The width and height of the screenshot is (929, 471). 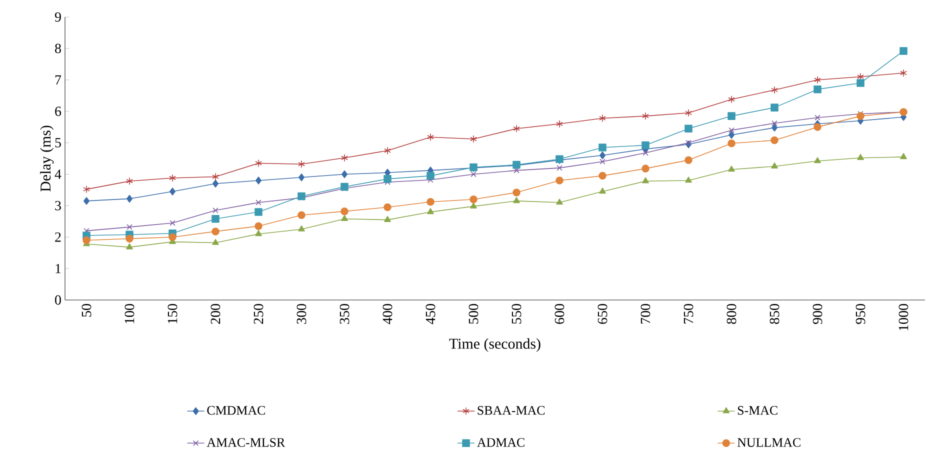 I want to click on x-tick-label: 800, so click(x=731, y=314).